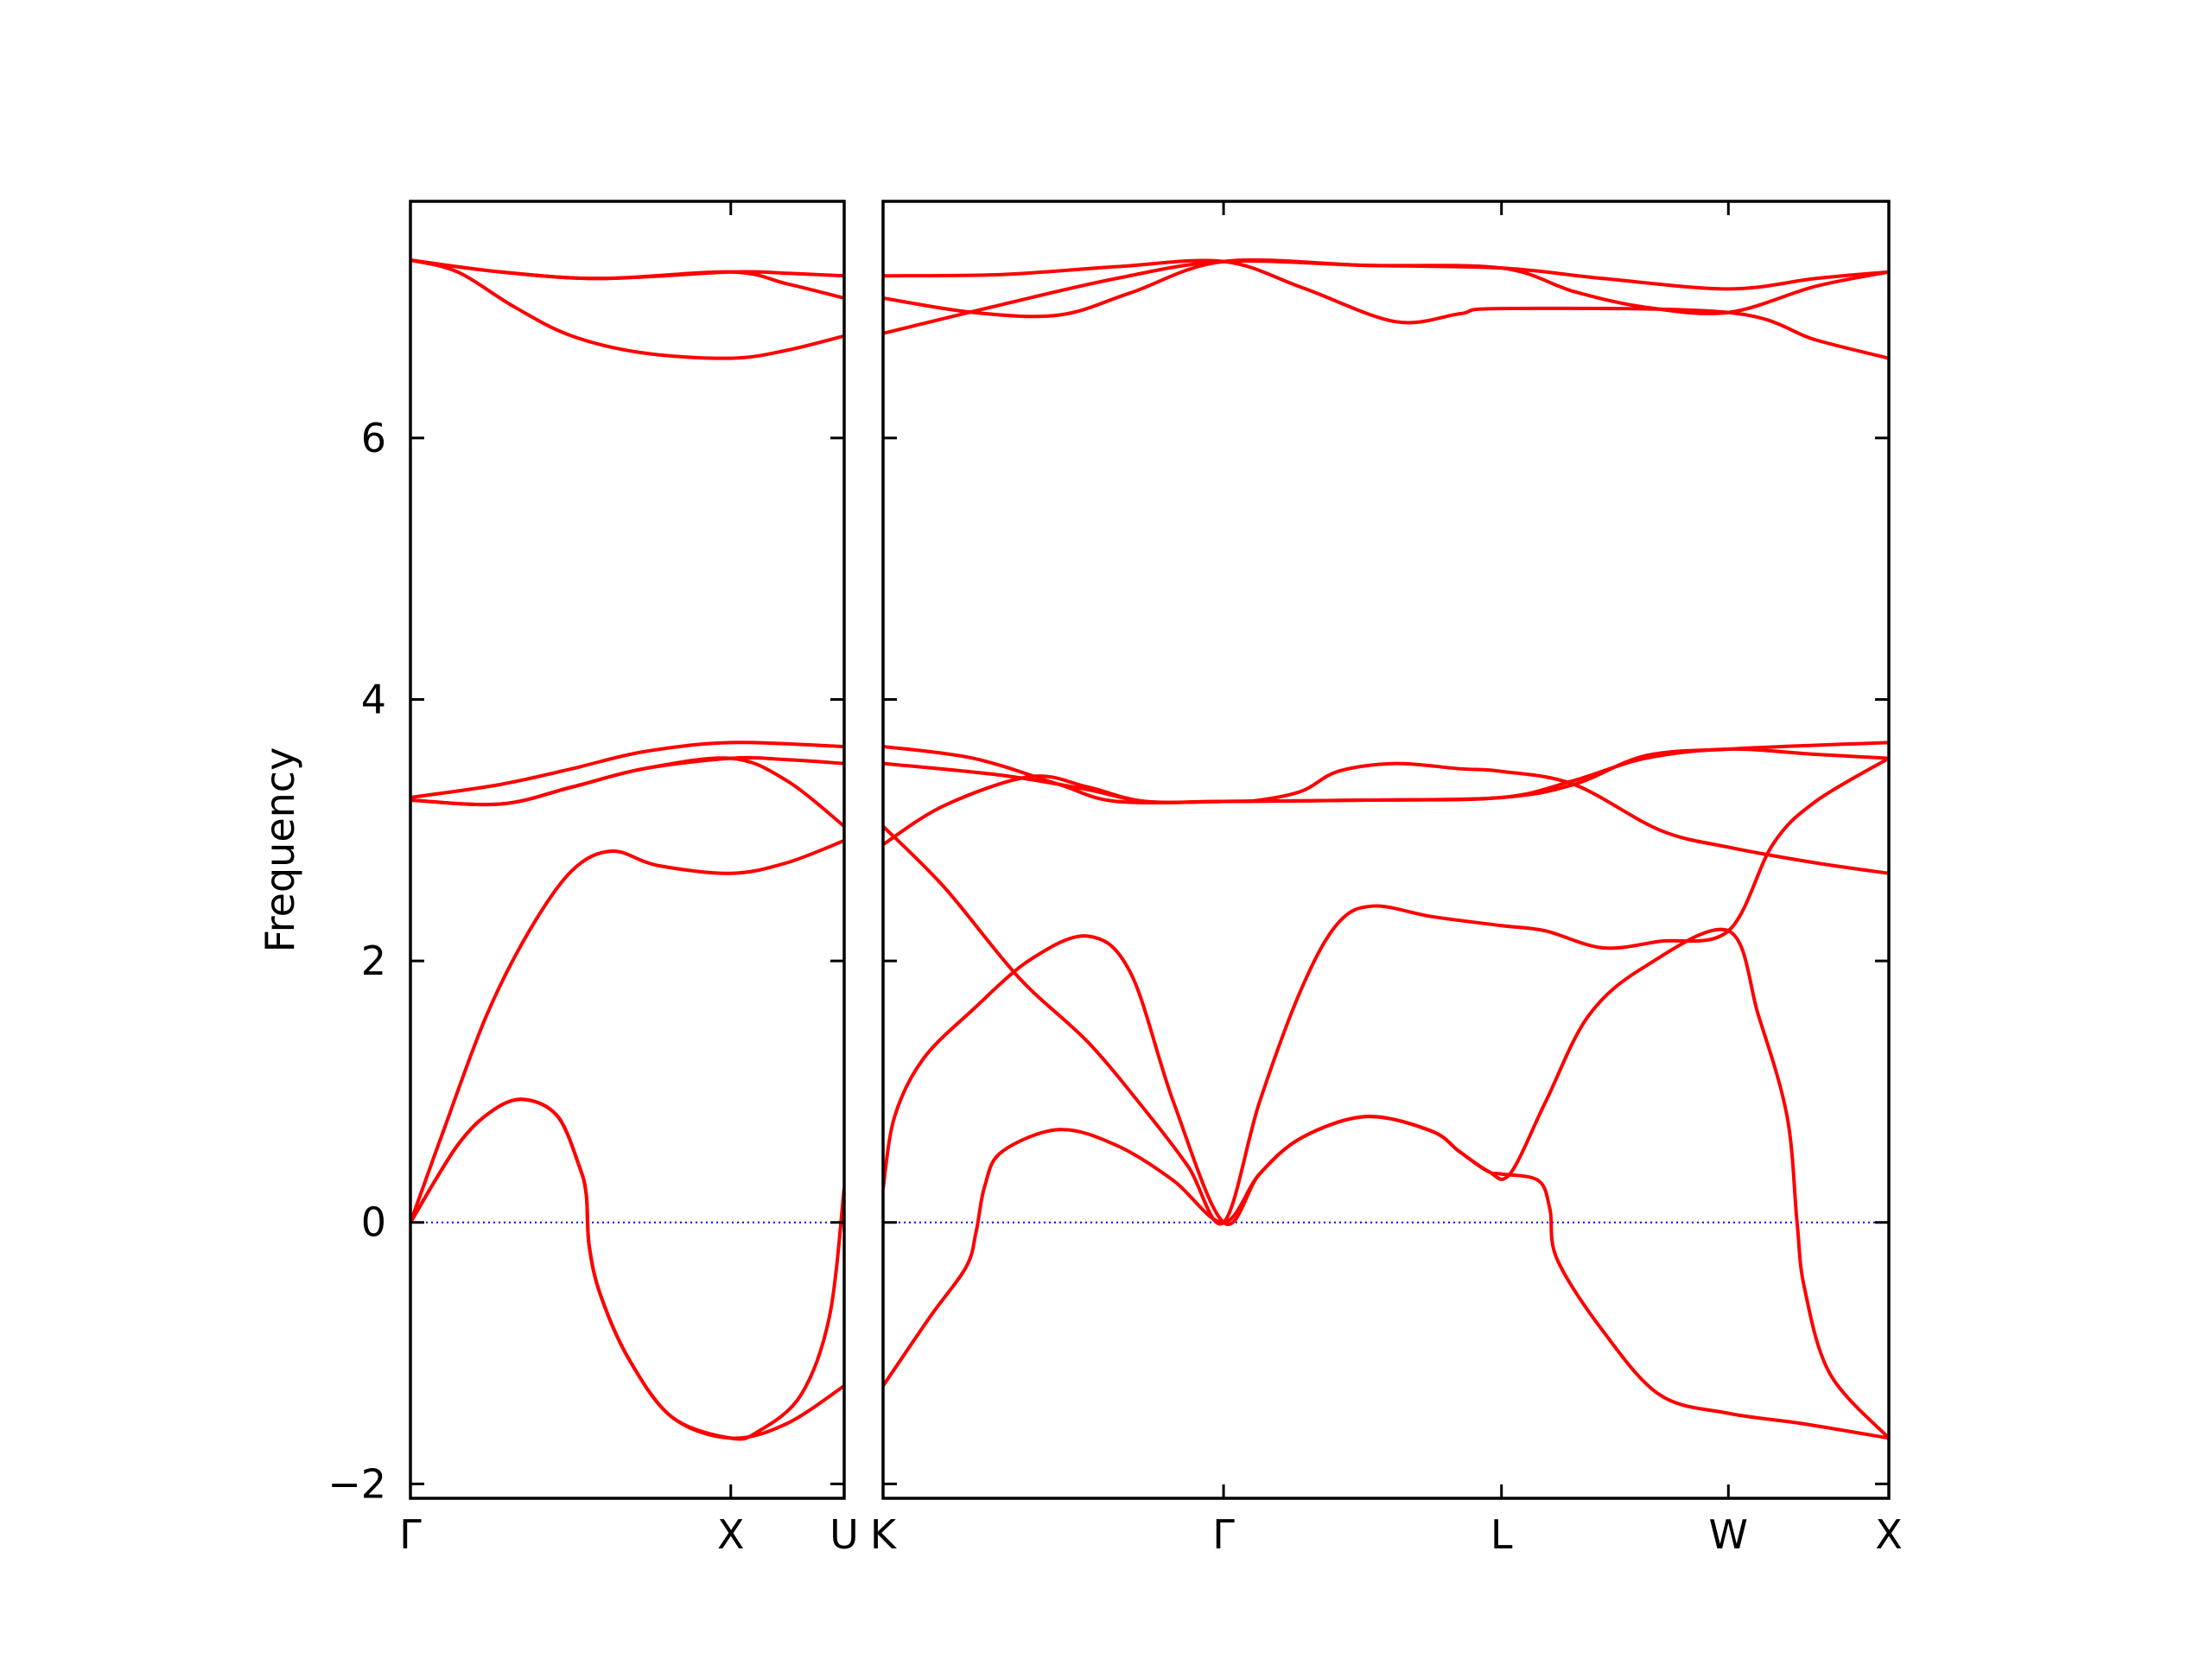  I want to click on x-tick-label: W, so click(1728, 1534).